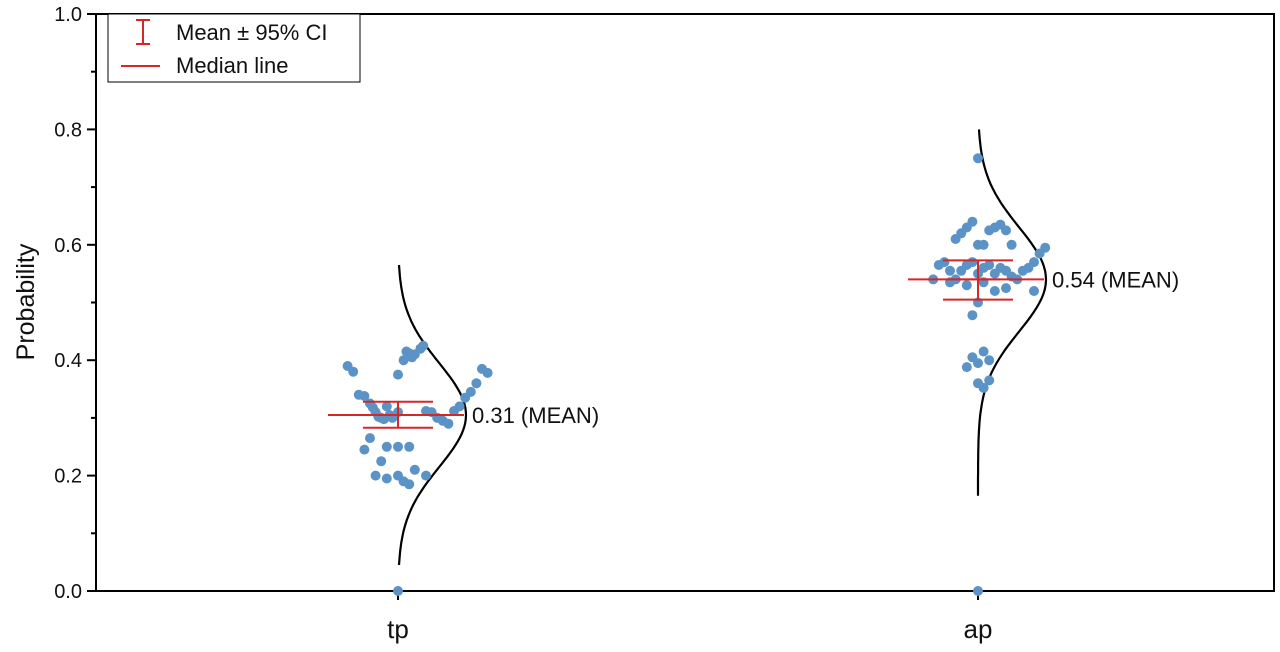  I want to click on legend-label-median: Median line, so click(232, 65).